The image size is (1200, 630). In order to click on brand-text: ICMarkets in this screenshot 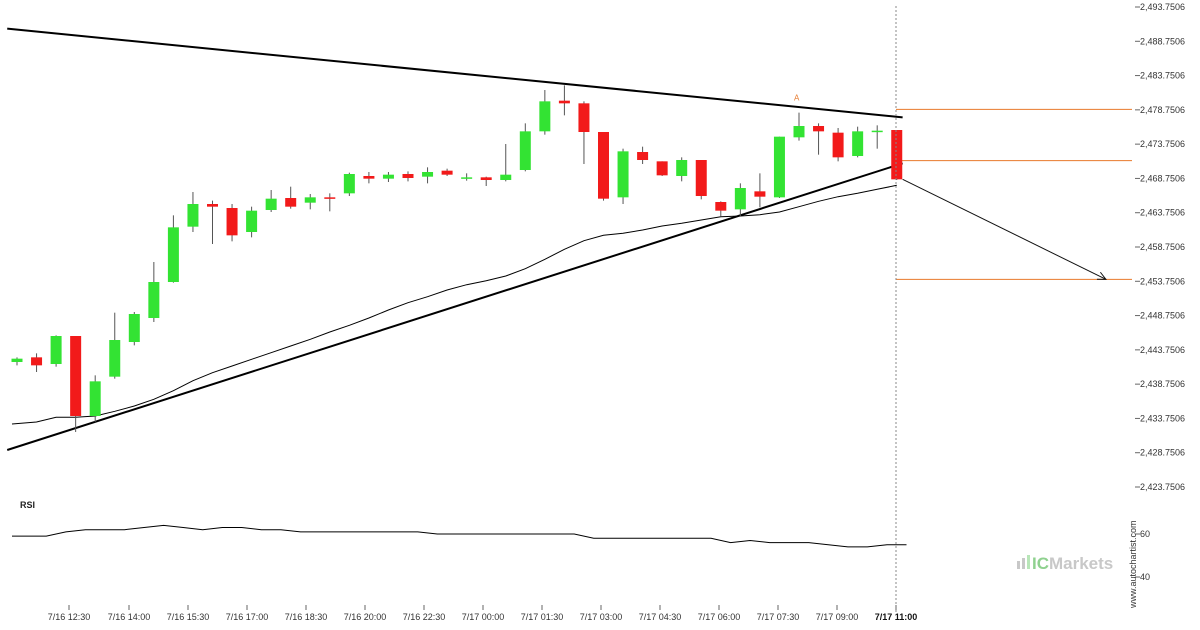, I will do `click(1072, 563)`.